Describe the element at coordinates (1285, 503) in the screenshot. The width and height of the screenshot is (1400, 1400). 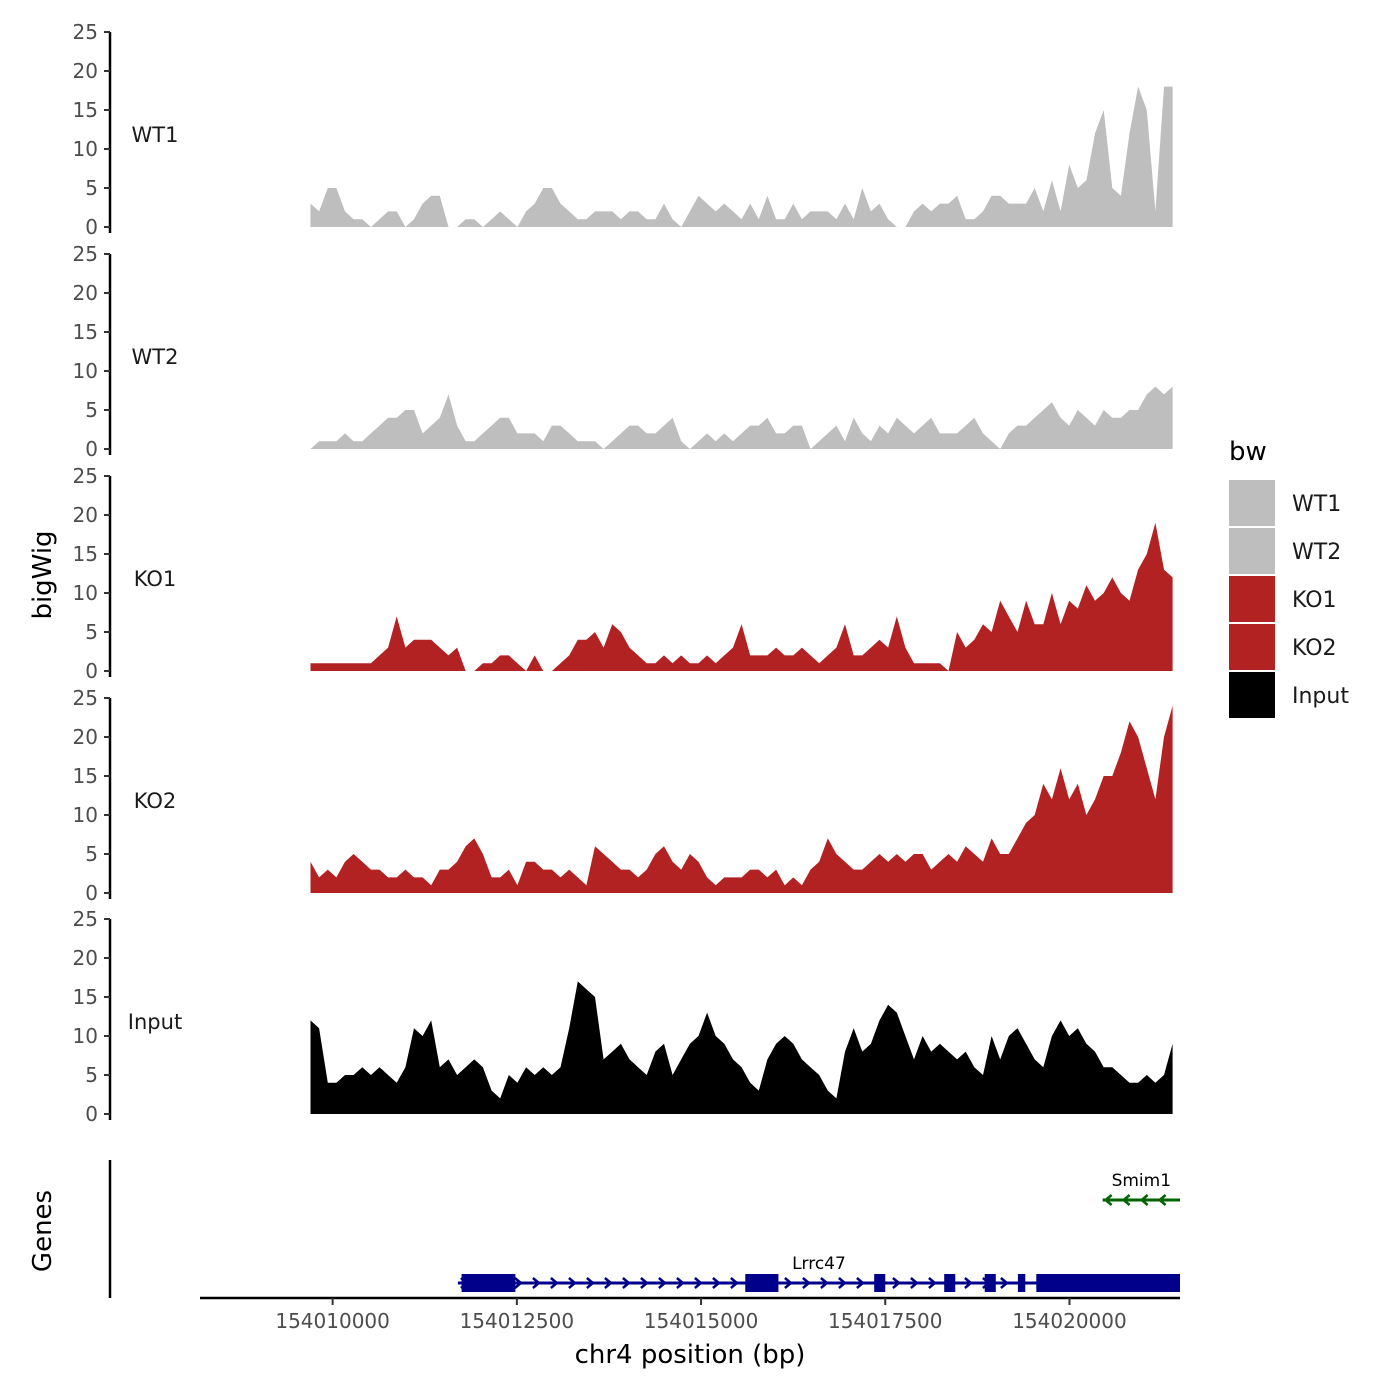
I see `legend-item-wt1: WT1` at that location.